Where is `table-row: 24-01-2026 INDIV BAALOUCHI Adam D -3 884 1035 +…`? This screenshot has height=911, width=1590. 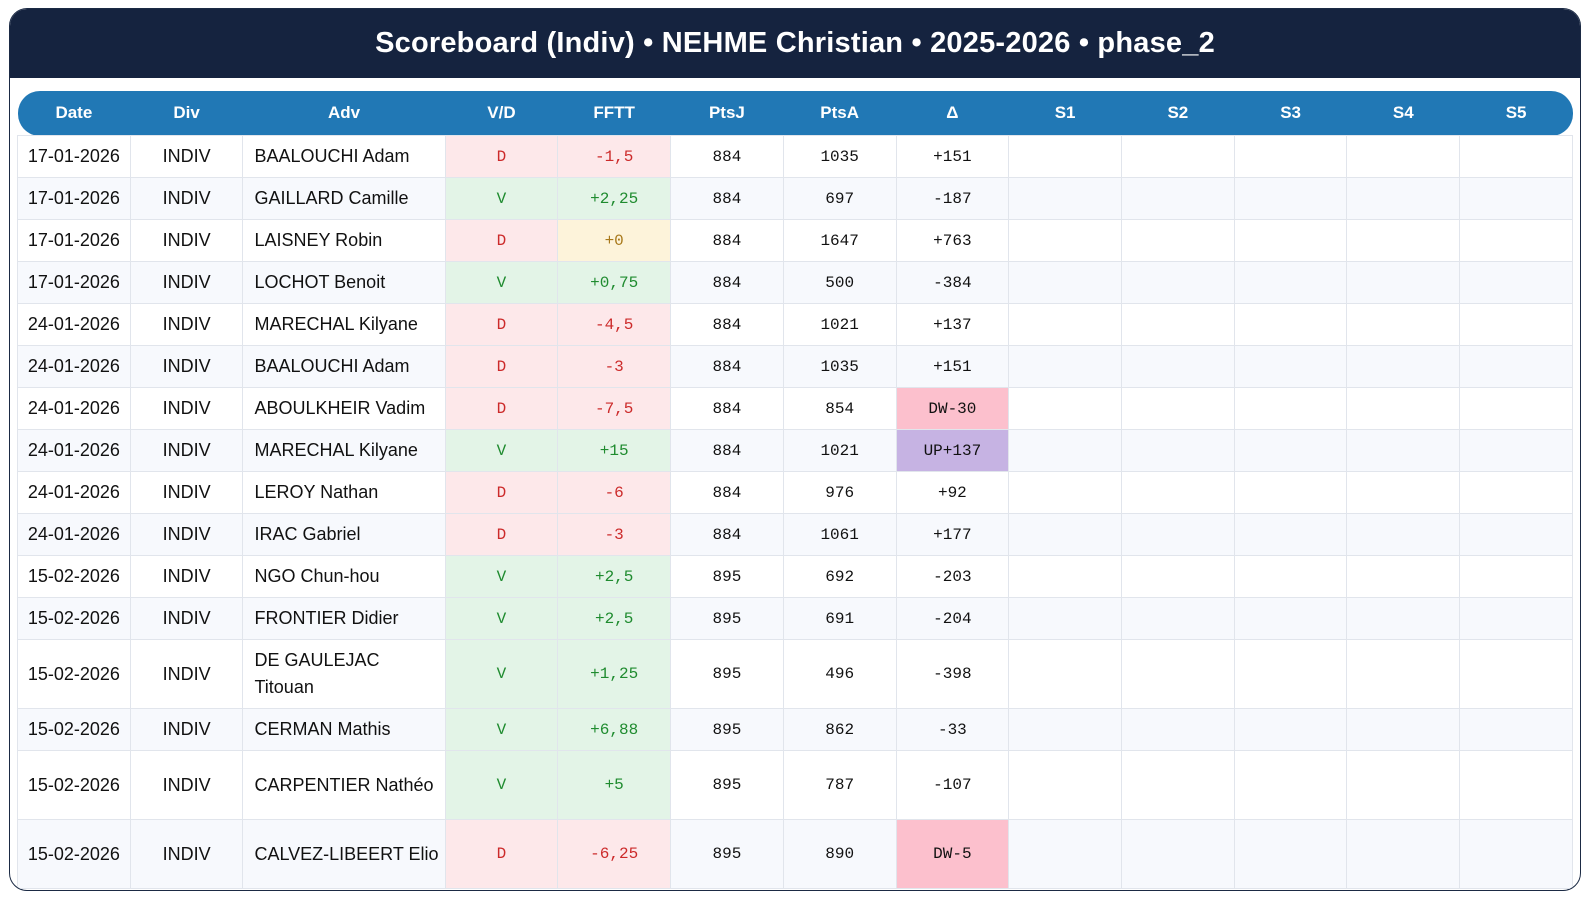 table-row: 24-01-2026 INDIV BAALOUCHI Adam D -3 884 1035 +… is located at coordinates (795, 366).